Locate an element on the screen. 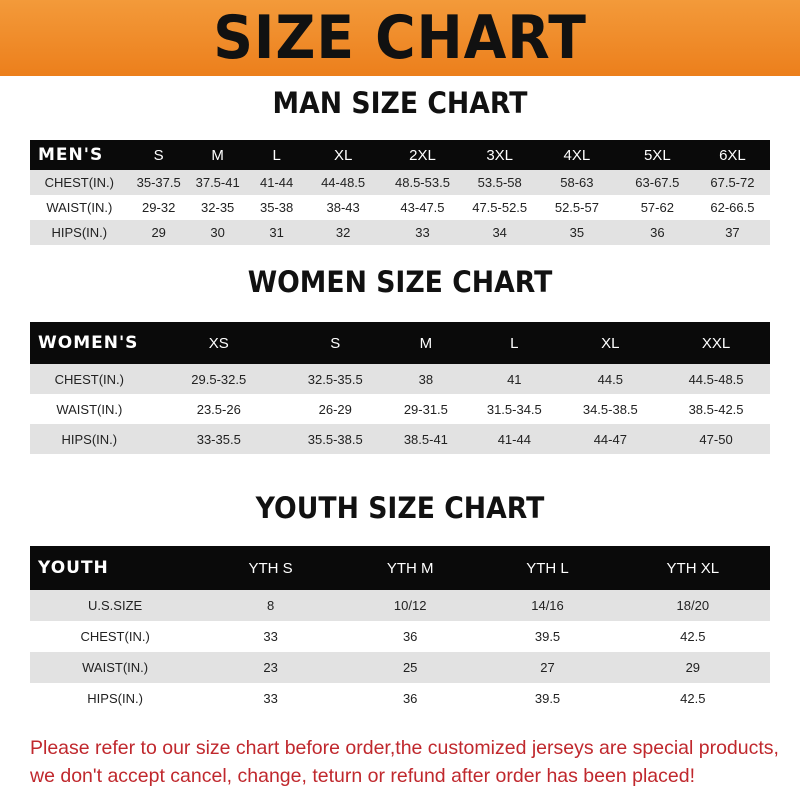  size-value: 38-43 is located at coordinates (343, 207).